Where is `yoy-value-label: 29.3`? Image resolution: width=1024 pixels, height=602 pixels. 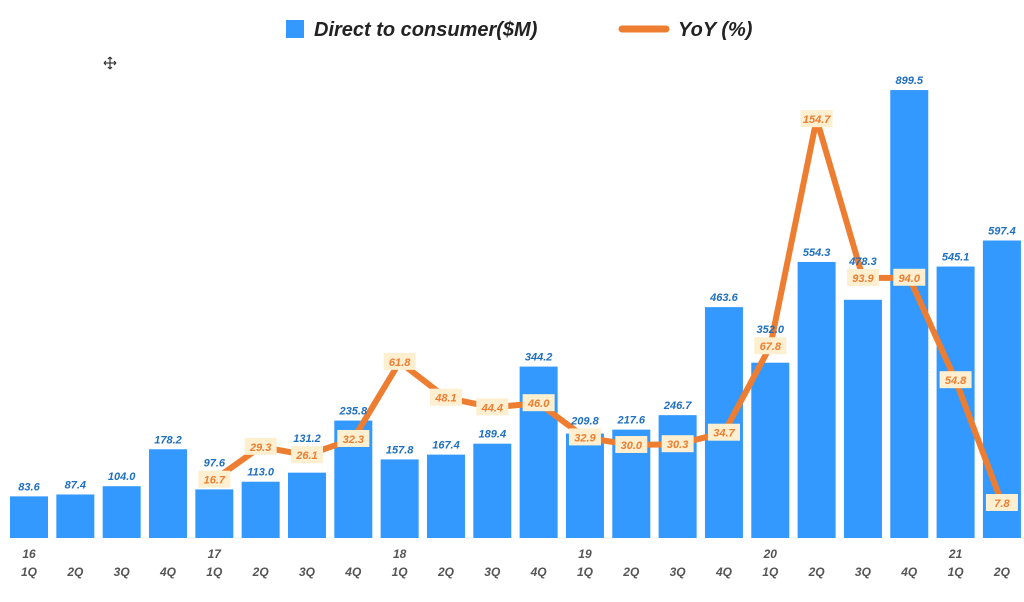
yoy-value-label: 29.3 is located at coordinates (260, 448).